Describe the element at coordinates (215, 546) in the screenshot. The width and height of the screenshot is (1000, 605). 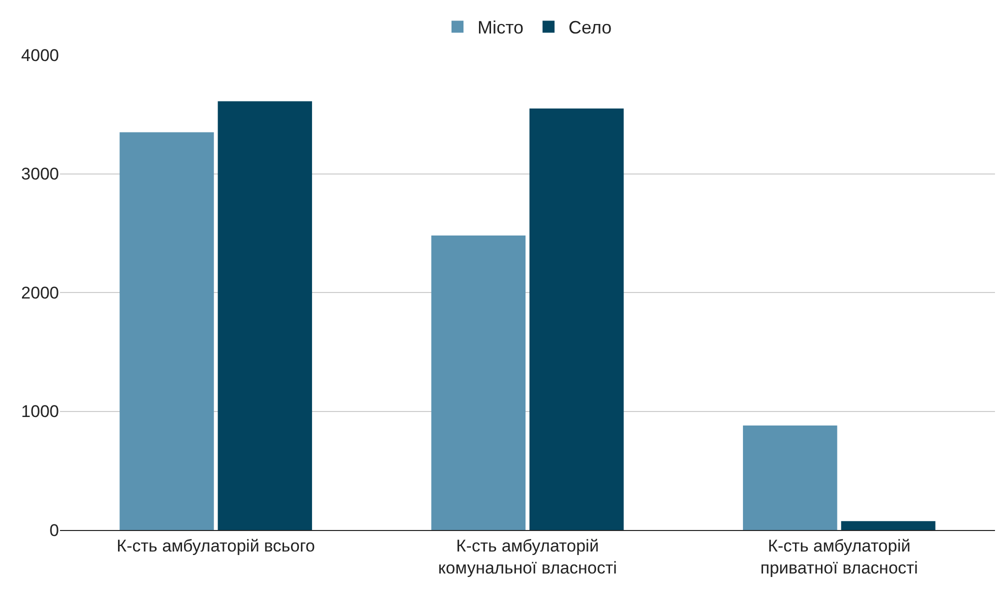
I see `x-tick-label: К-сть амбулаторій всього` at that location.